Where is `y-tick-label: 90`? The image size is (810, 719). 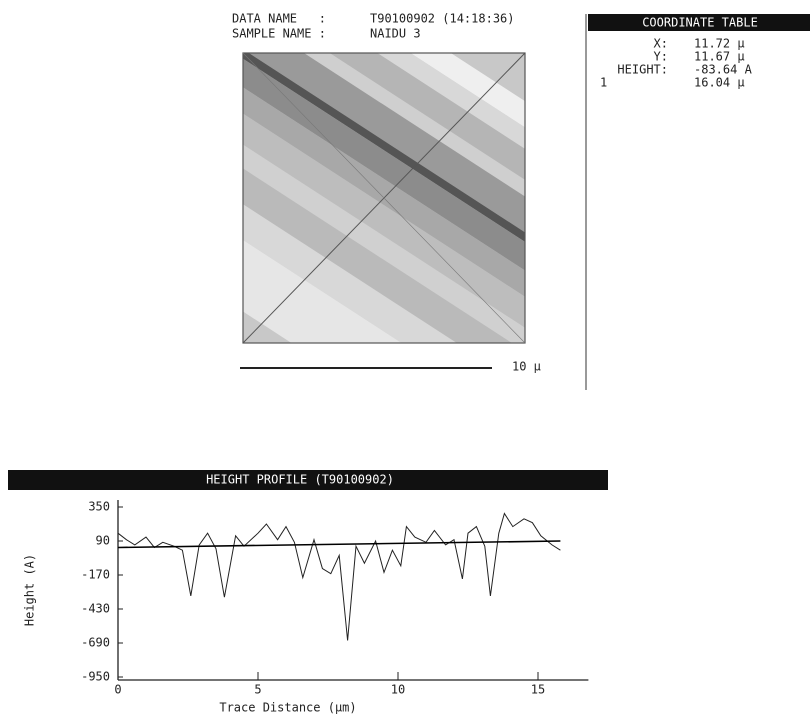
y-tick-label: 90 is located at coordinates (103, 541).